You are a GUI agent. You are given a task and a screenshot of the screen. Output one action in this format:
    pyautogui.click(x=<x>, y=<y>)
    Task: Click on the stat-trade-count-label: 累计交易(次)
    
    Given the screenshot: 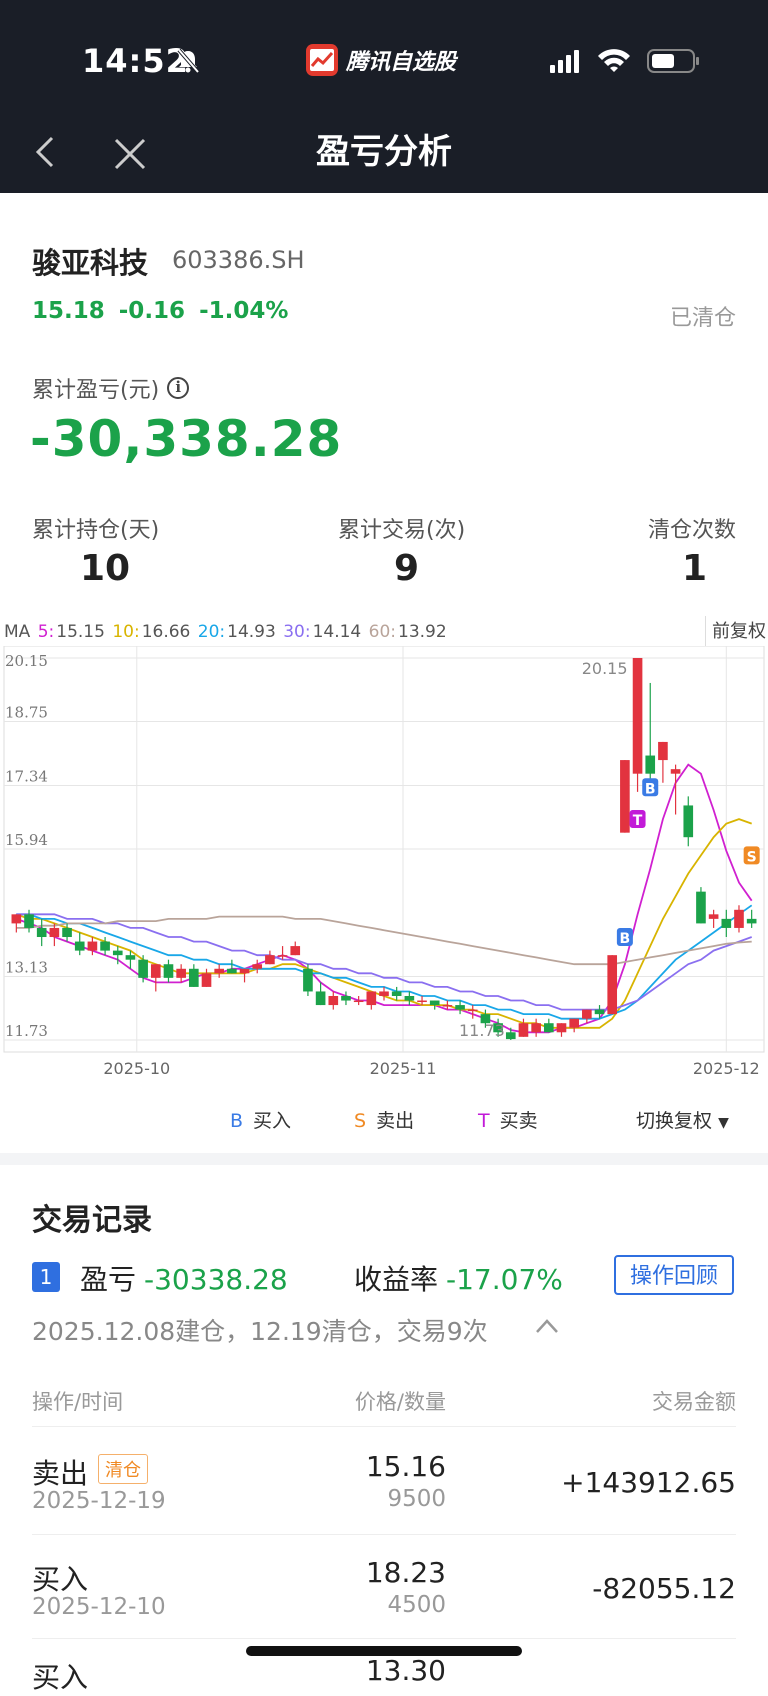 What is the action you would take?
    pyautogui.click(x=402, y=530)
    